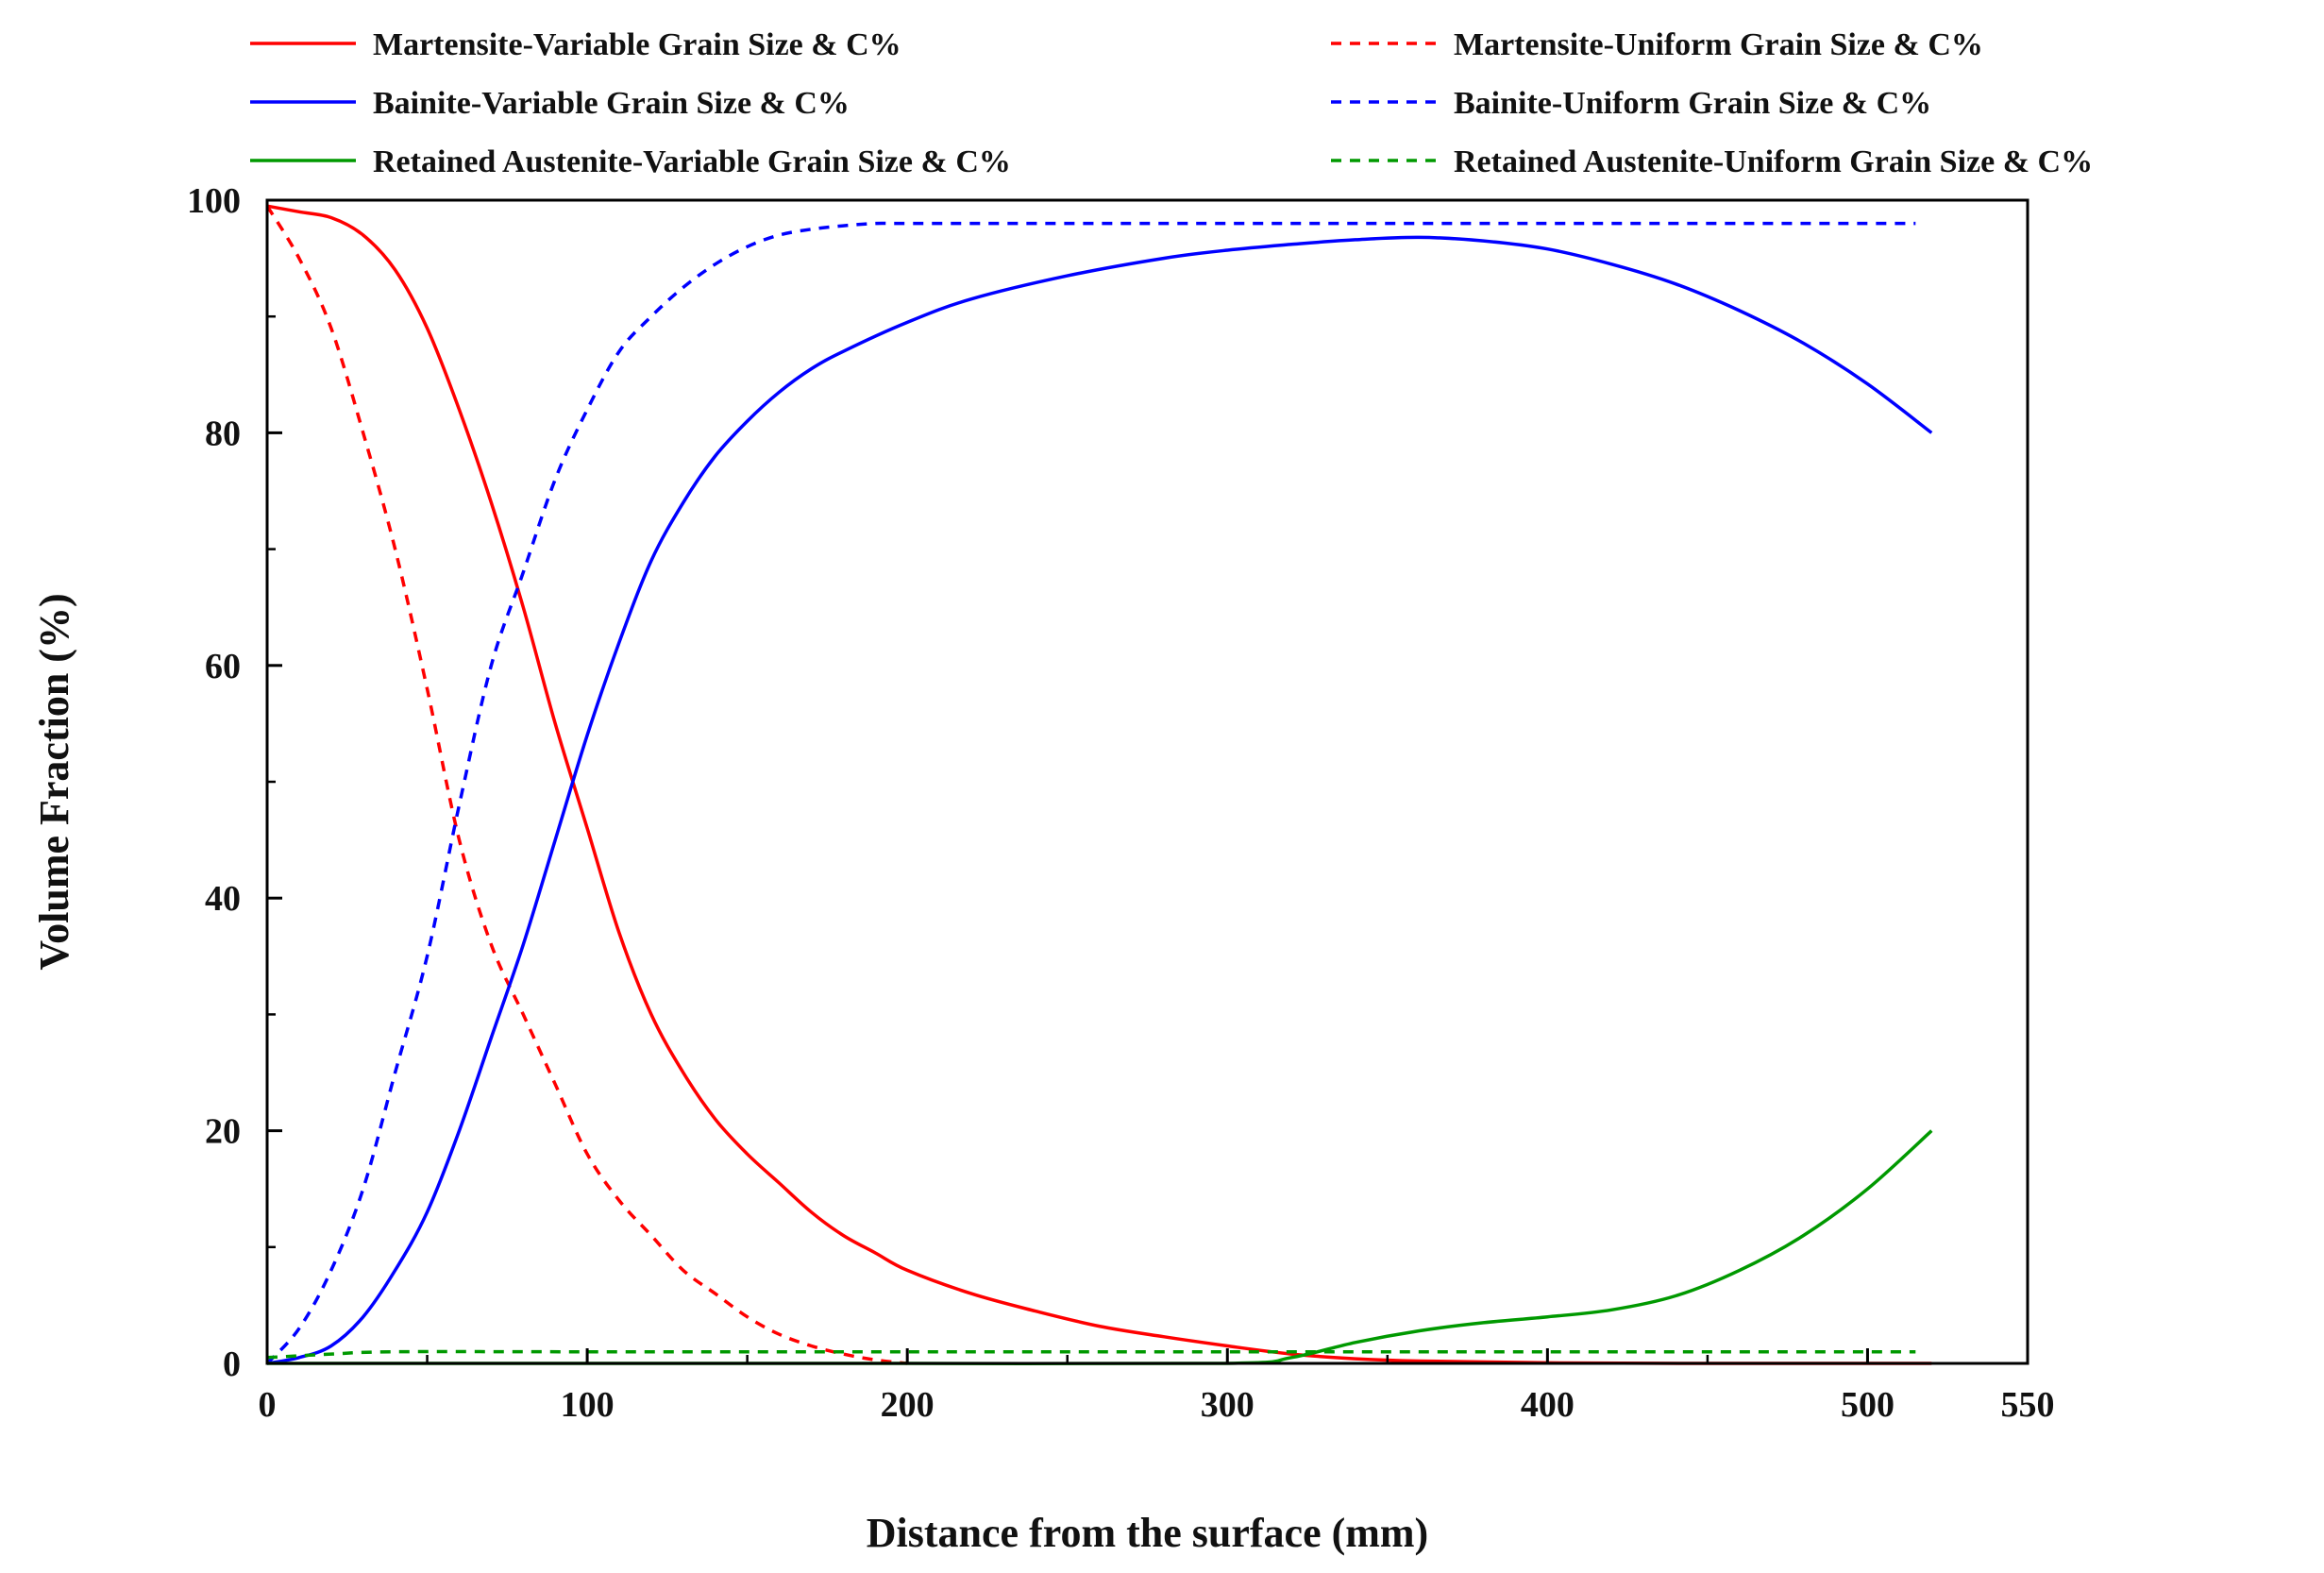 The height and width of the screenshot is (1573, 2324). I want to click on x-tick-label: 100, so click(588, 1405).